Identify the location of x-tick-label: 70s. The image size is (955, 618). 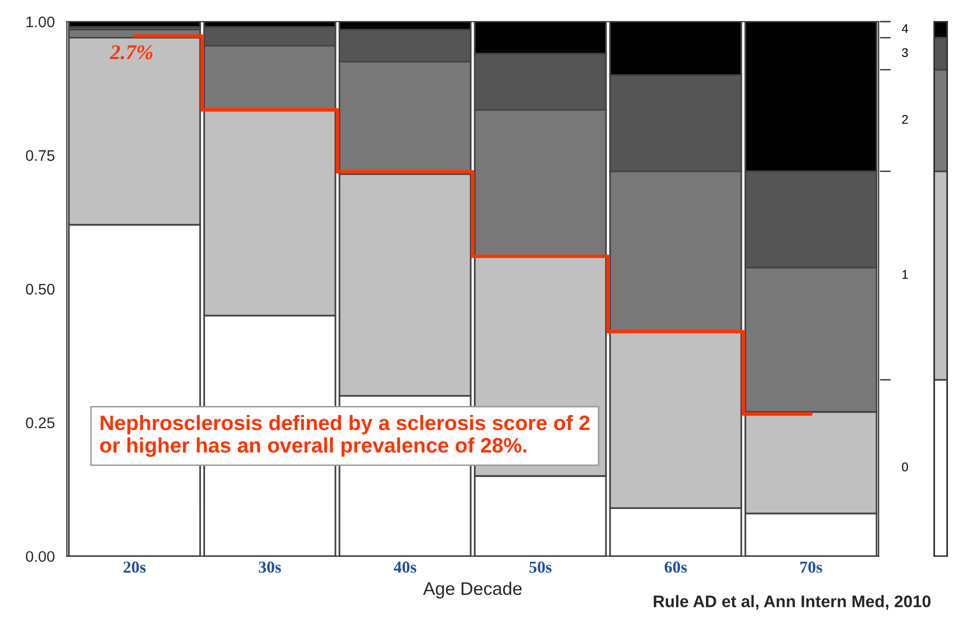
(811, 567).